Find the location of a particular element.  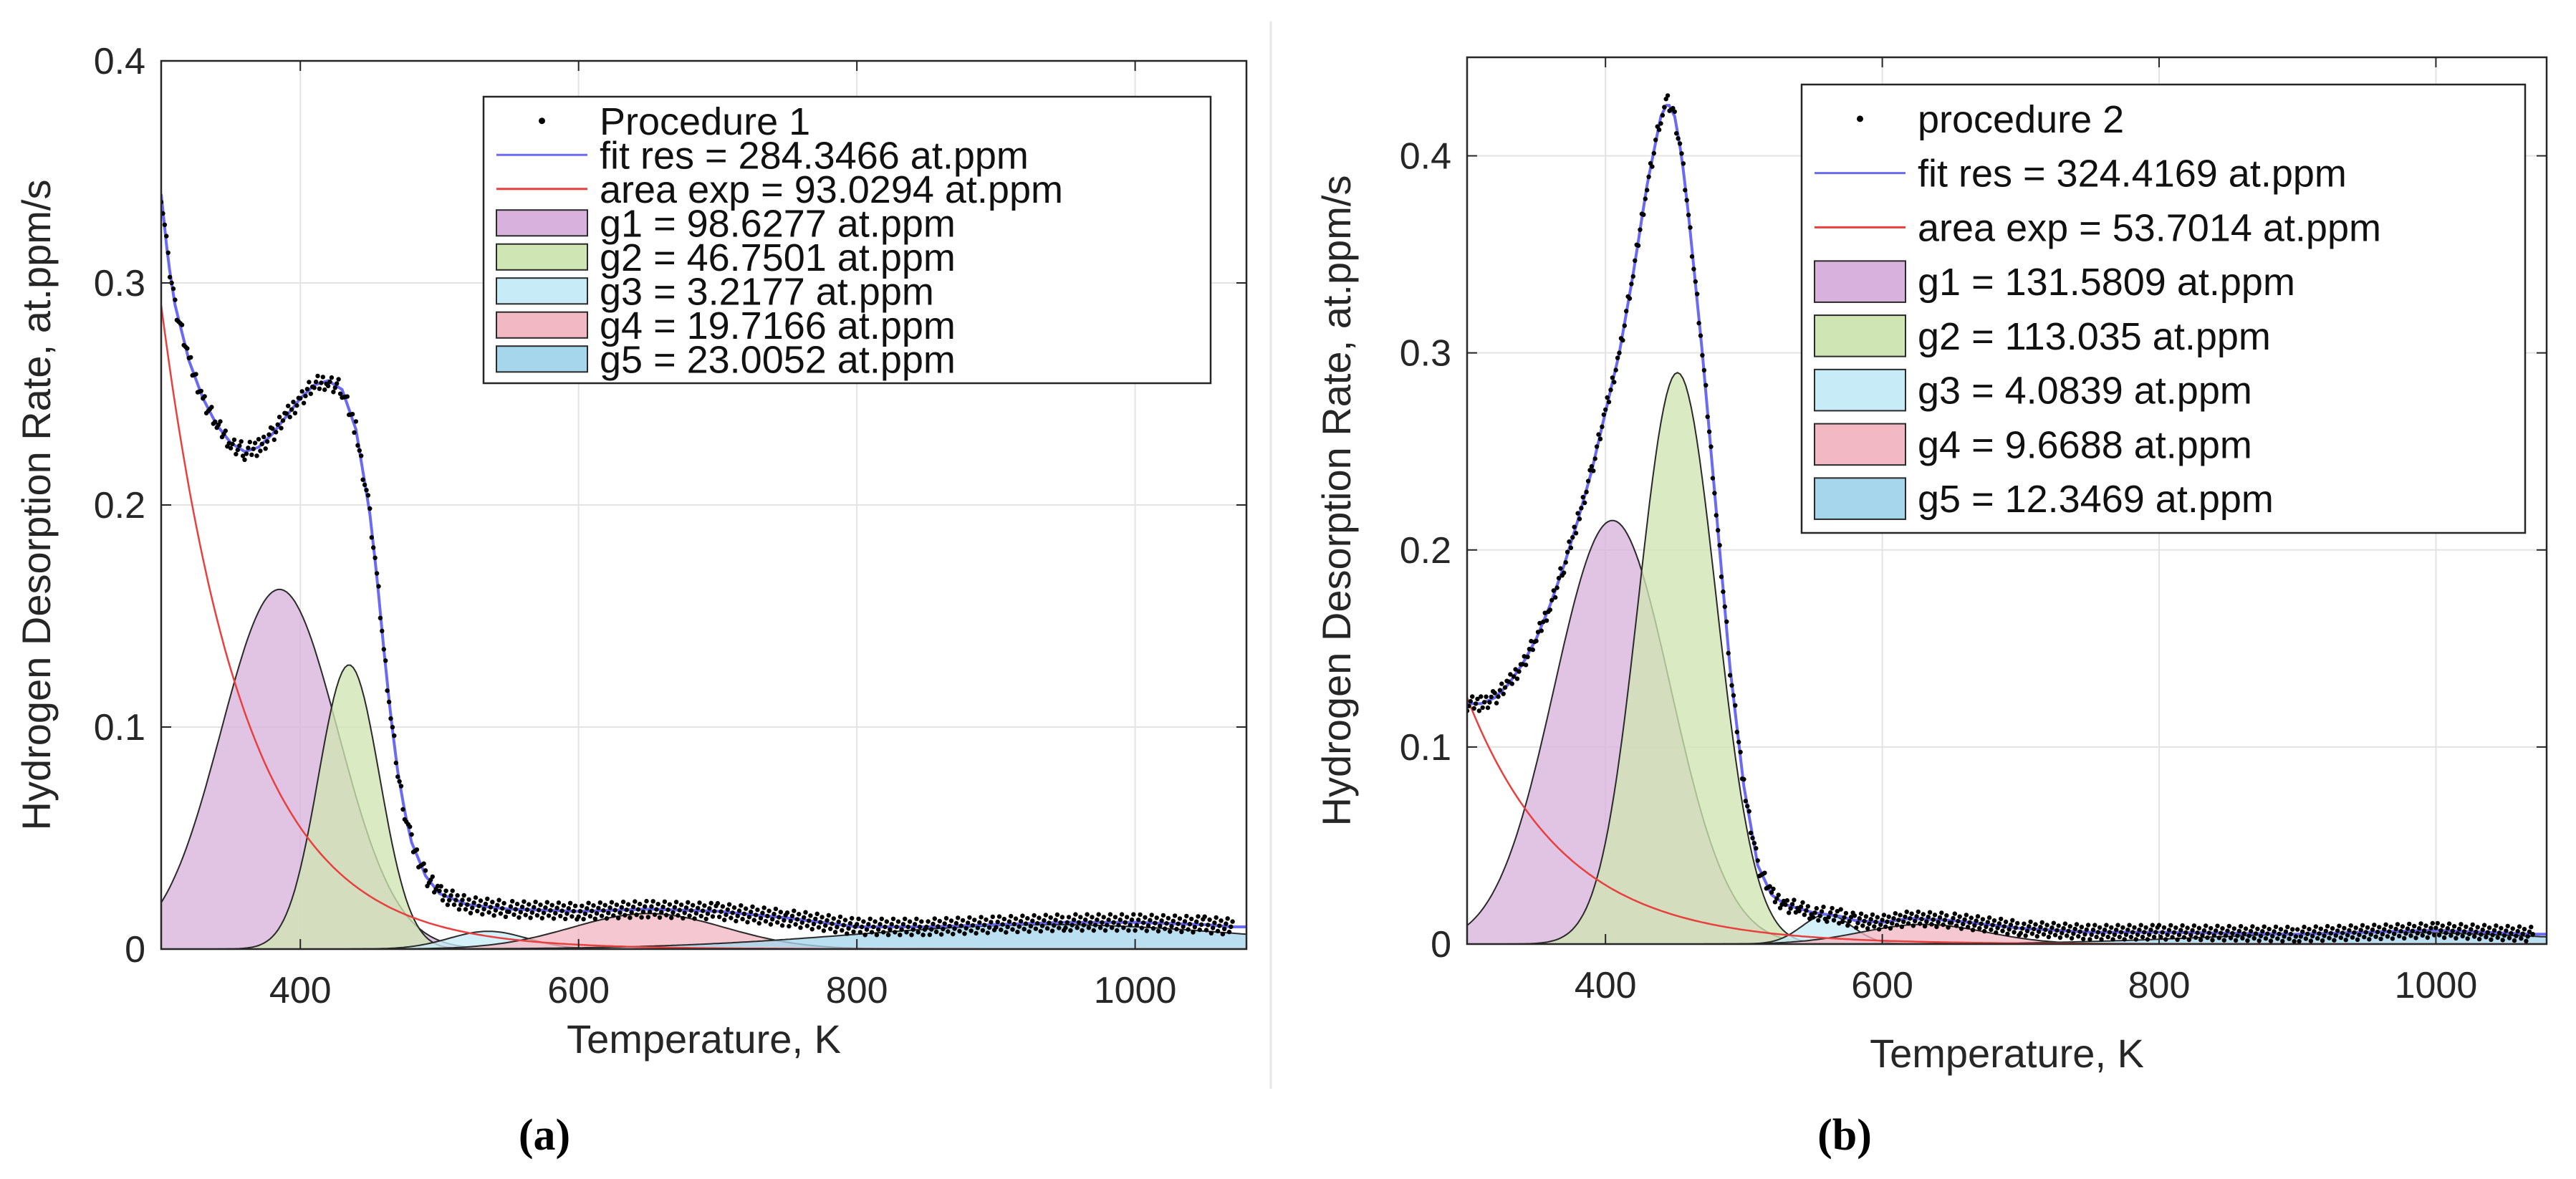

panel-caption: (a) is located at coordinates (545, 1135).